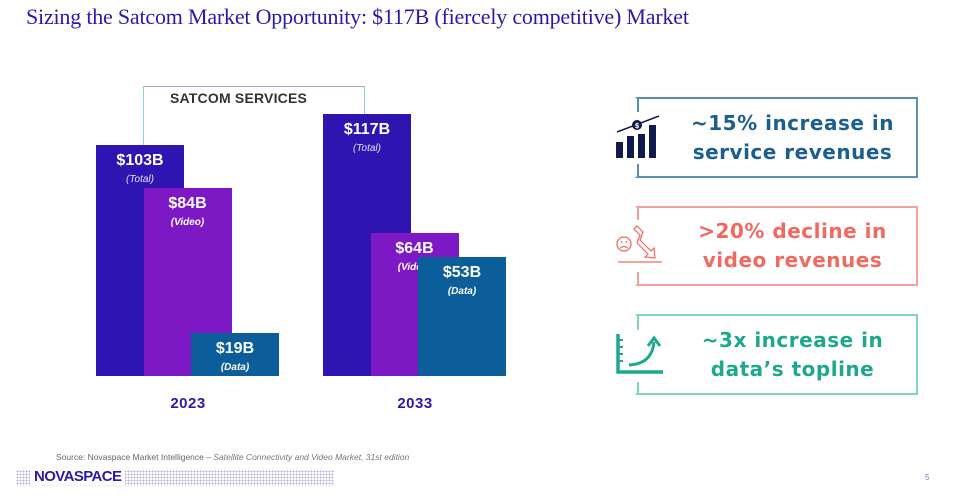 The height and width of the screenshot is (502, 980). I want to click on revenue-growth-icon: $, so click(636, 138).